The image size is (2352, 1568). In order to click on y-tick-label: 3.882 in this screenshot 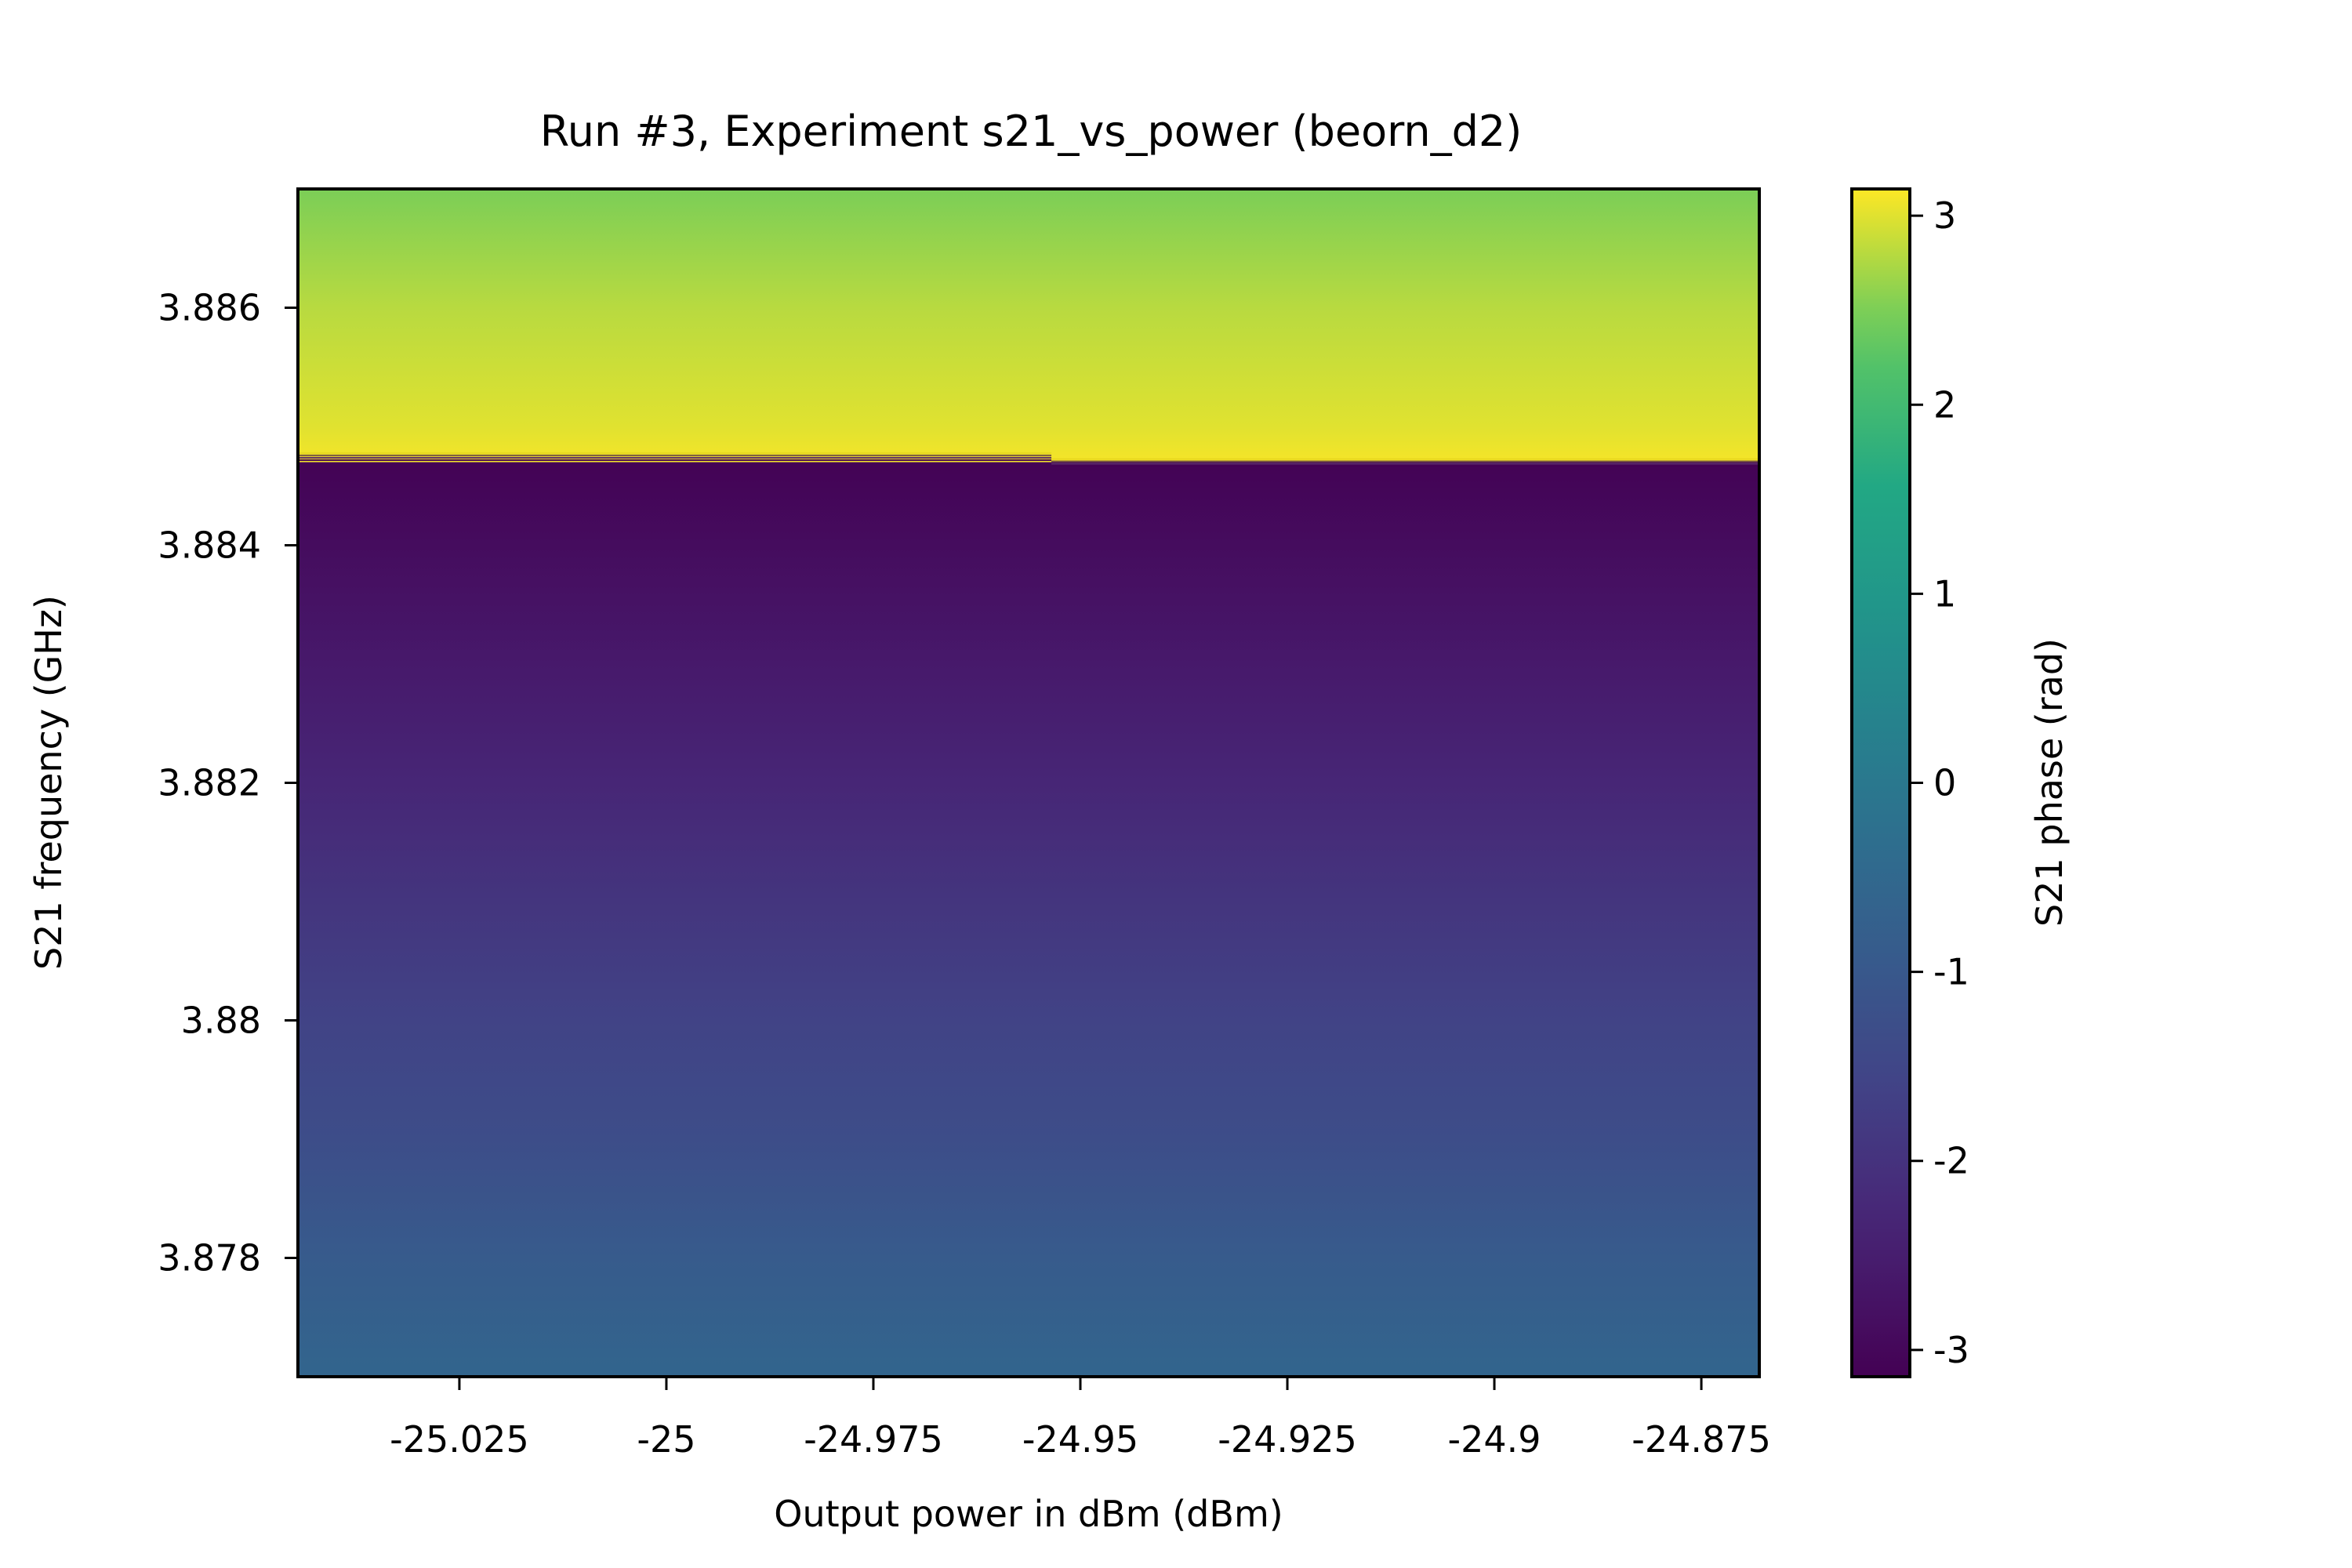, I will do `click(209, 783)`.